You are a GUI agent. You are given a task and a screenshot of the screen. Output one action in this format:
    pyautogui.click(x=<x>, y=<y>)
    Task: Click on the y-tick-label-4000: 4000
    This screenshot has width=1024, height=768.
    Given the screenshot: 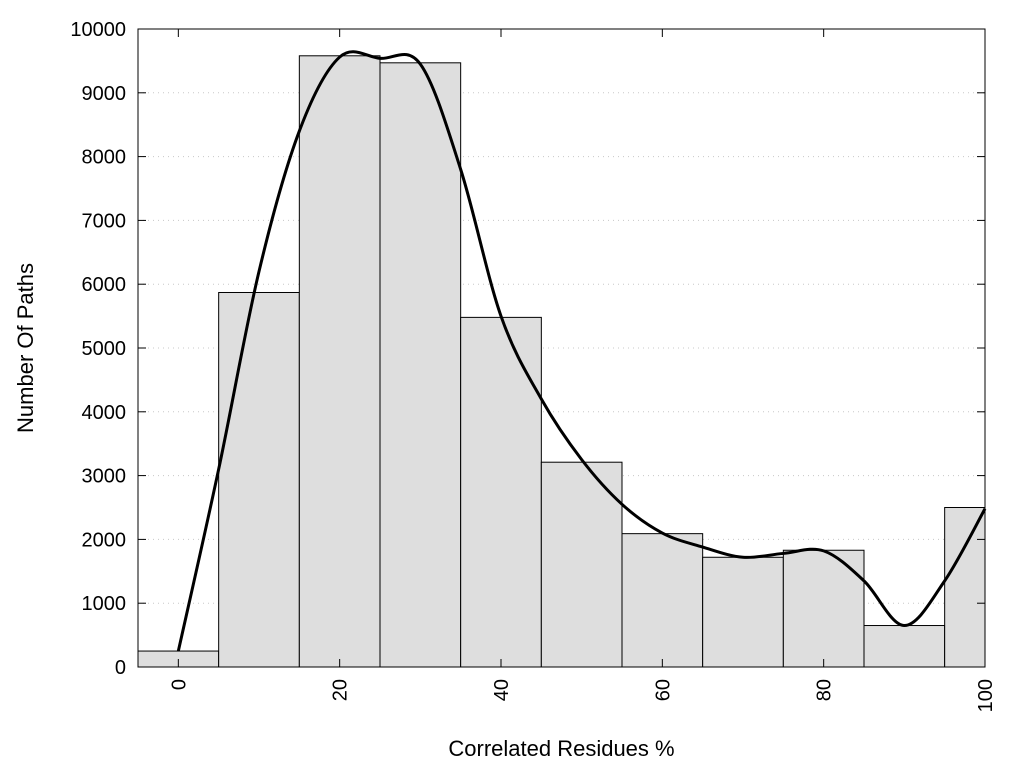 What is the action you would take?
    pyautogui.click(x=104, y=413)
    